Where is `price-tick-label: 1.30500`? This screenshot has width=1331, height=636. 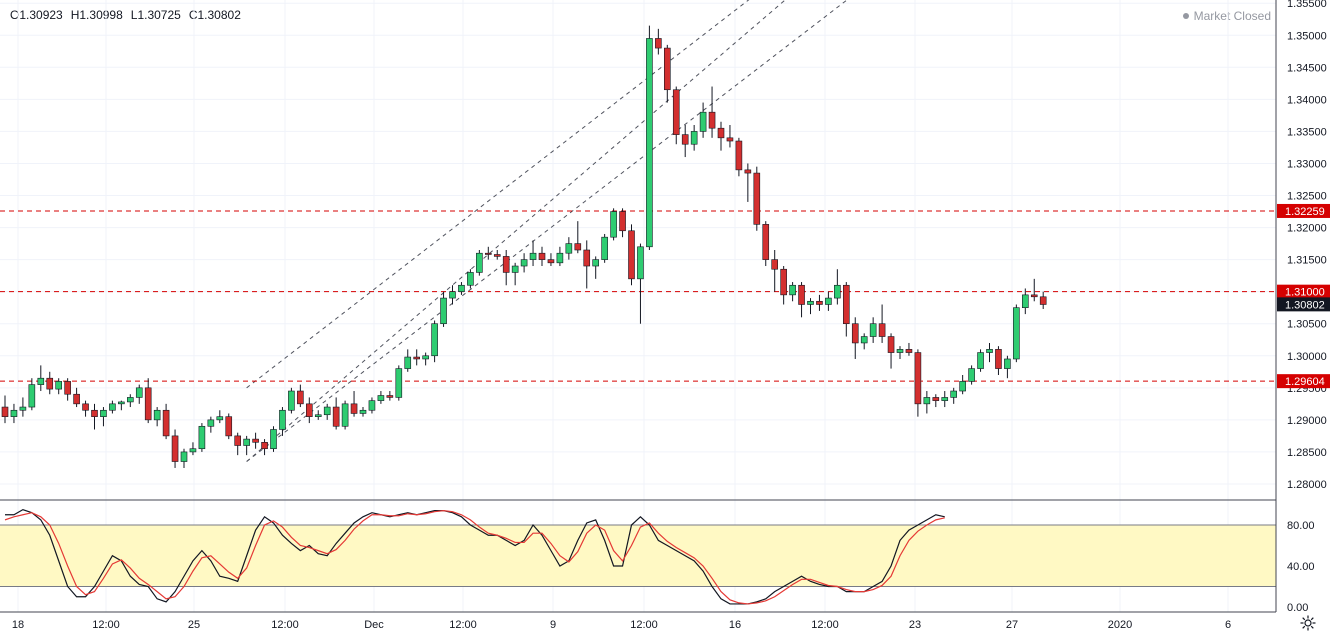 price-tick-label: 1.30500 is located at coordinates (1307, 325).